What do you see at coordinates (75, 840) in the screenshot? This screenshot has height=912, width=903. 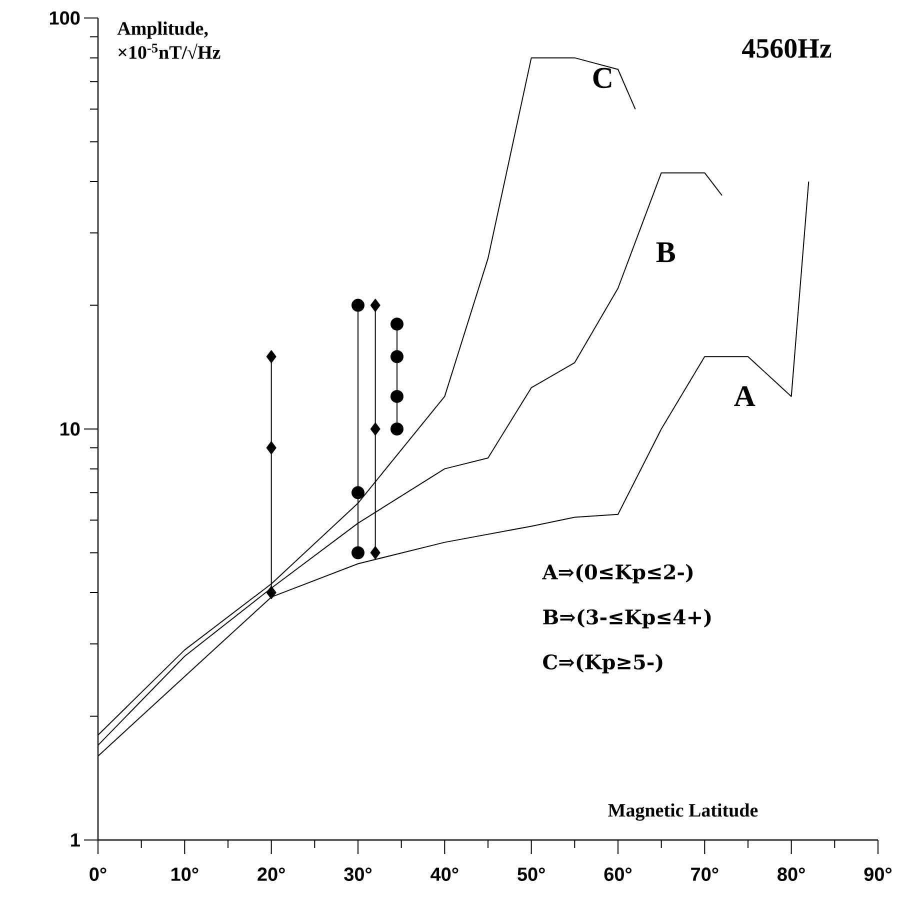 I see `y-tick-label: 1` at bounding box center [75, 840].